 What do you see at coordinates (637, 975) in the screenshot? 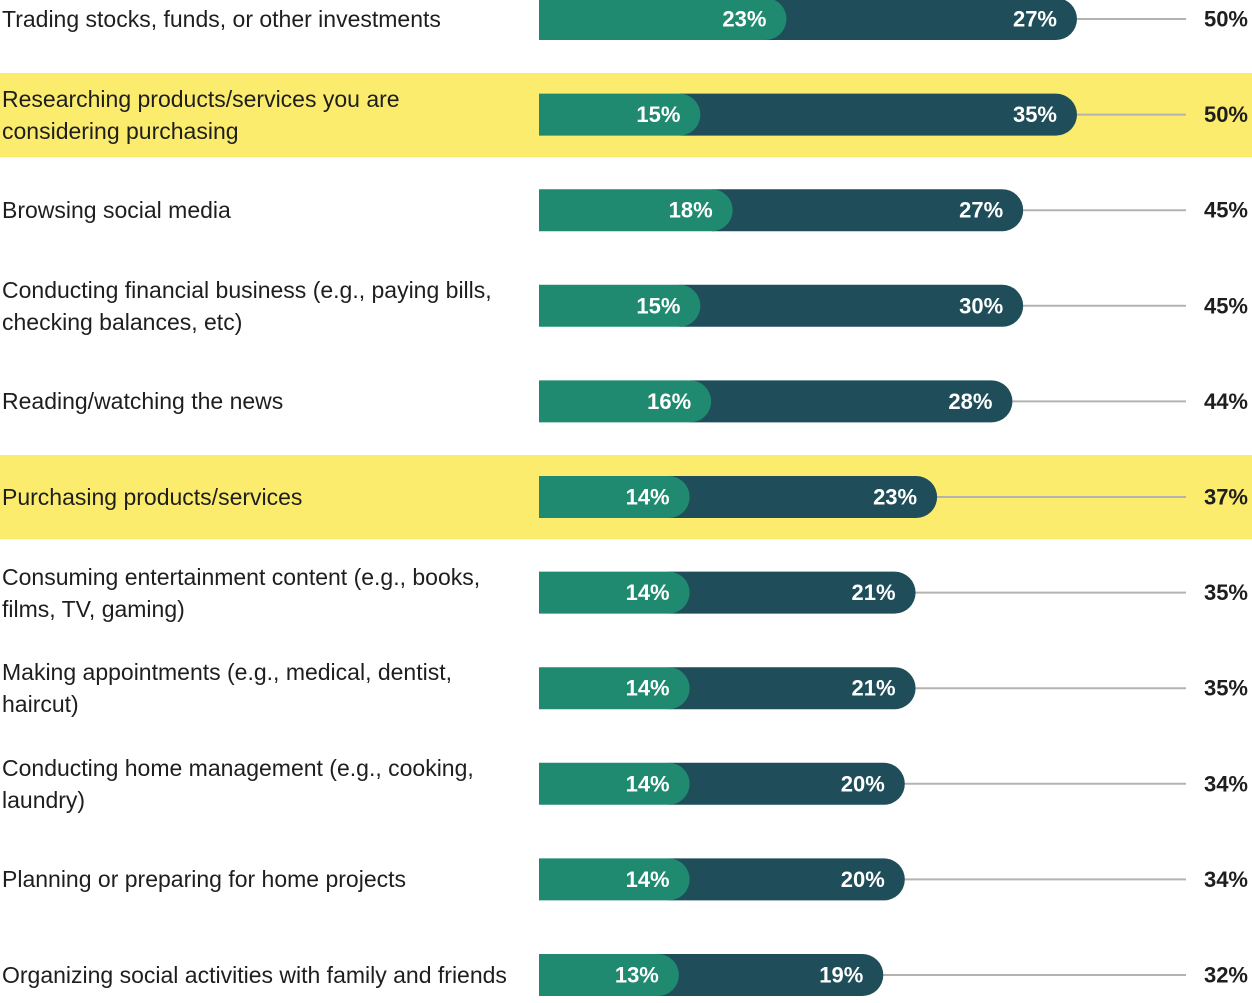
I see `value-label: 13%` at bounding box center [637, 975].